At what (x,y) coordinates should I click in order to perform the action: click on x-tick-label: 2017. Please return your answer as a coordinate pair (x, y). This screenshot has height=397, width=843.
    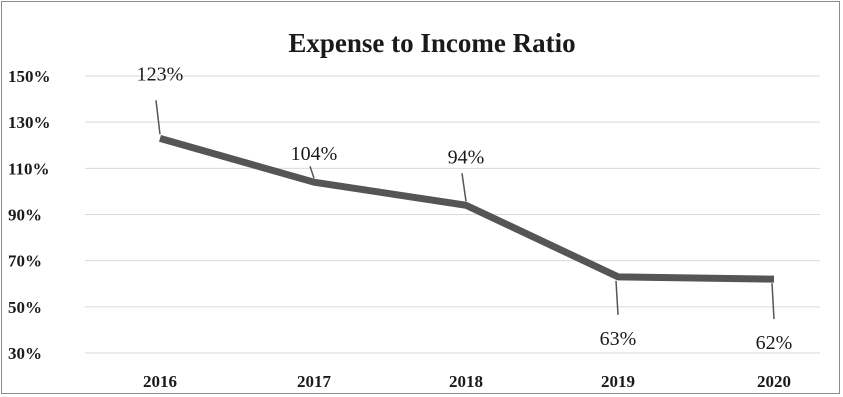
    Looking at the image, I should click on (314, 381).